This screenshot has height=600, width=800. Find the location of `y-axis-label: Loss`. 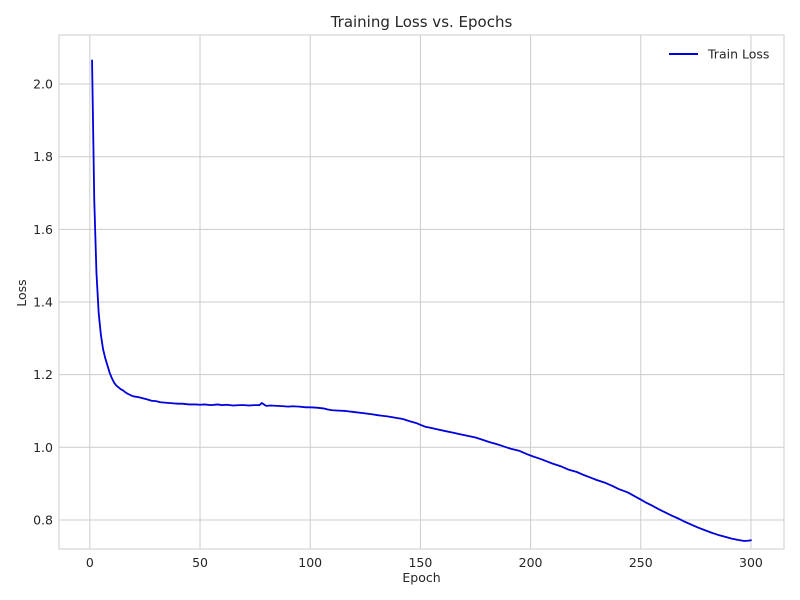

y-axis-label: Loss is located at coordinates (21, 292).